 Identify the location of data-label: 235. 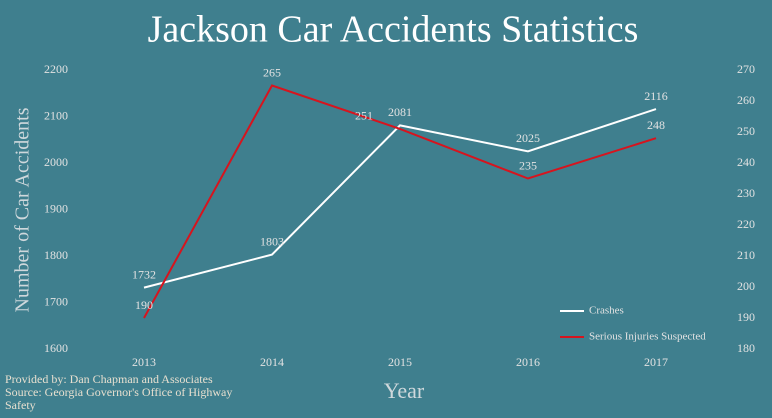
(528, 165).